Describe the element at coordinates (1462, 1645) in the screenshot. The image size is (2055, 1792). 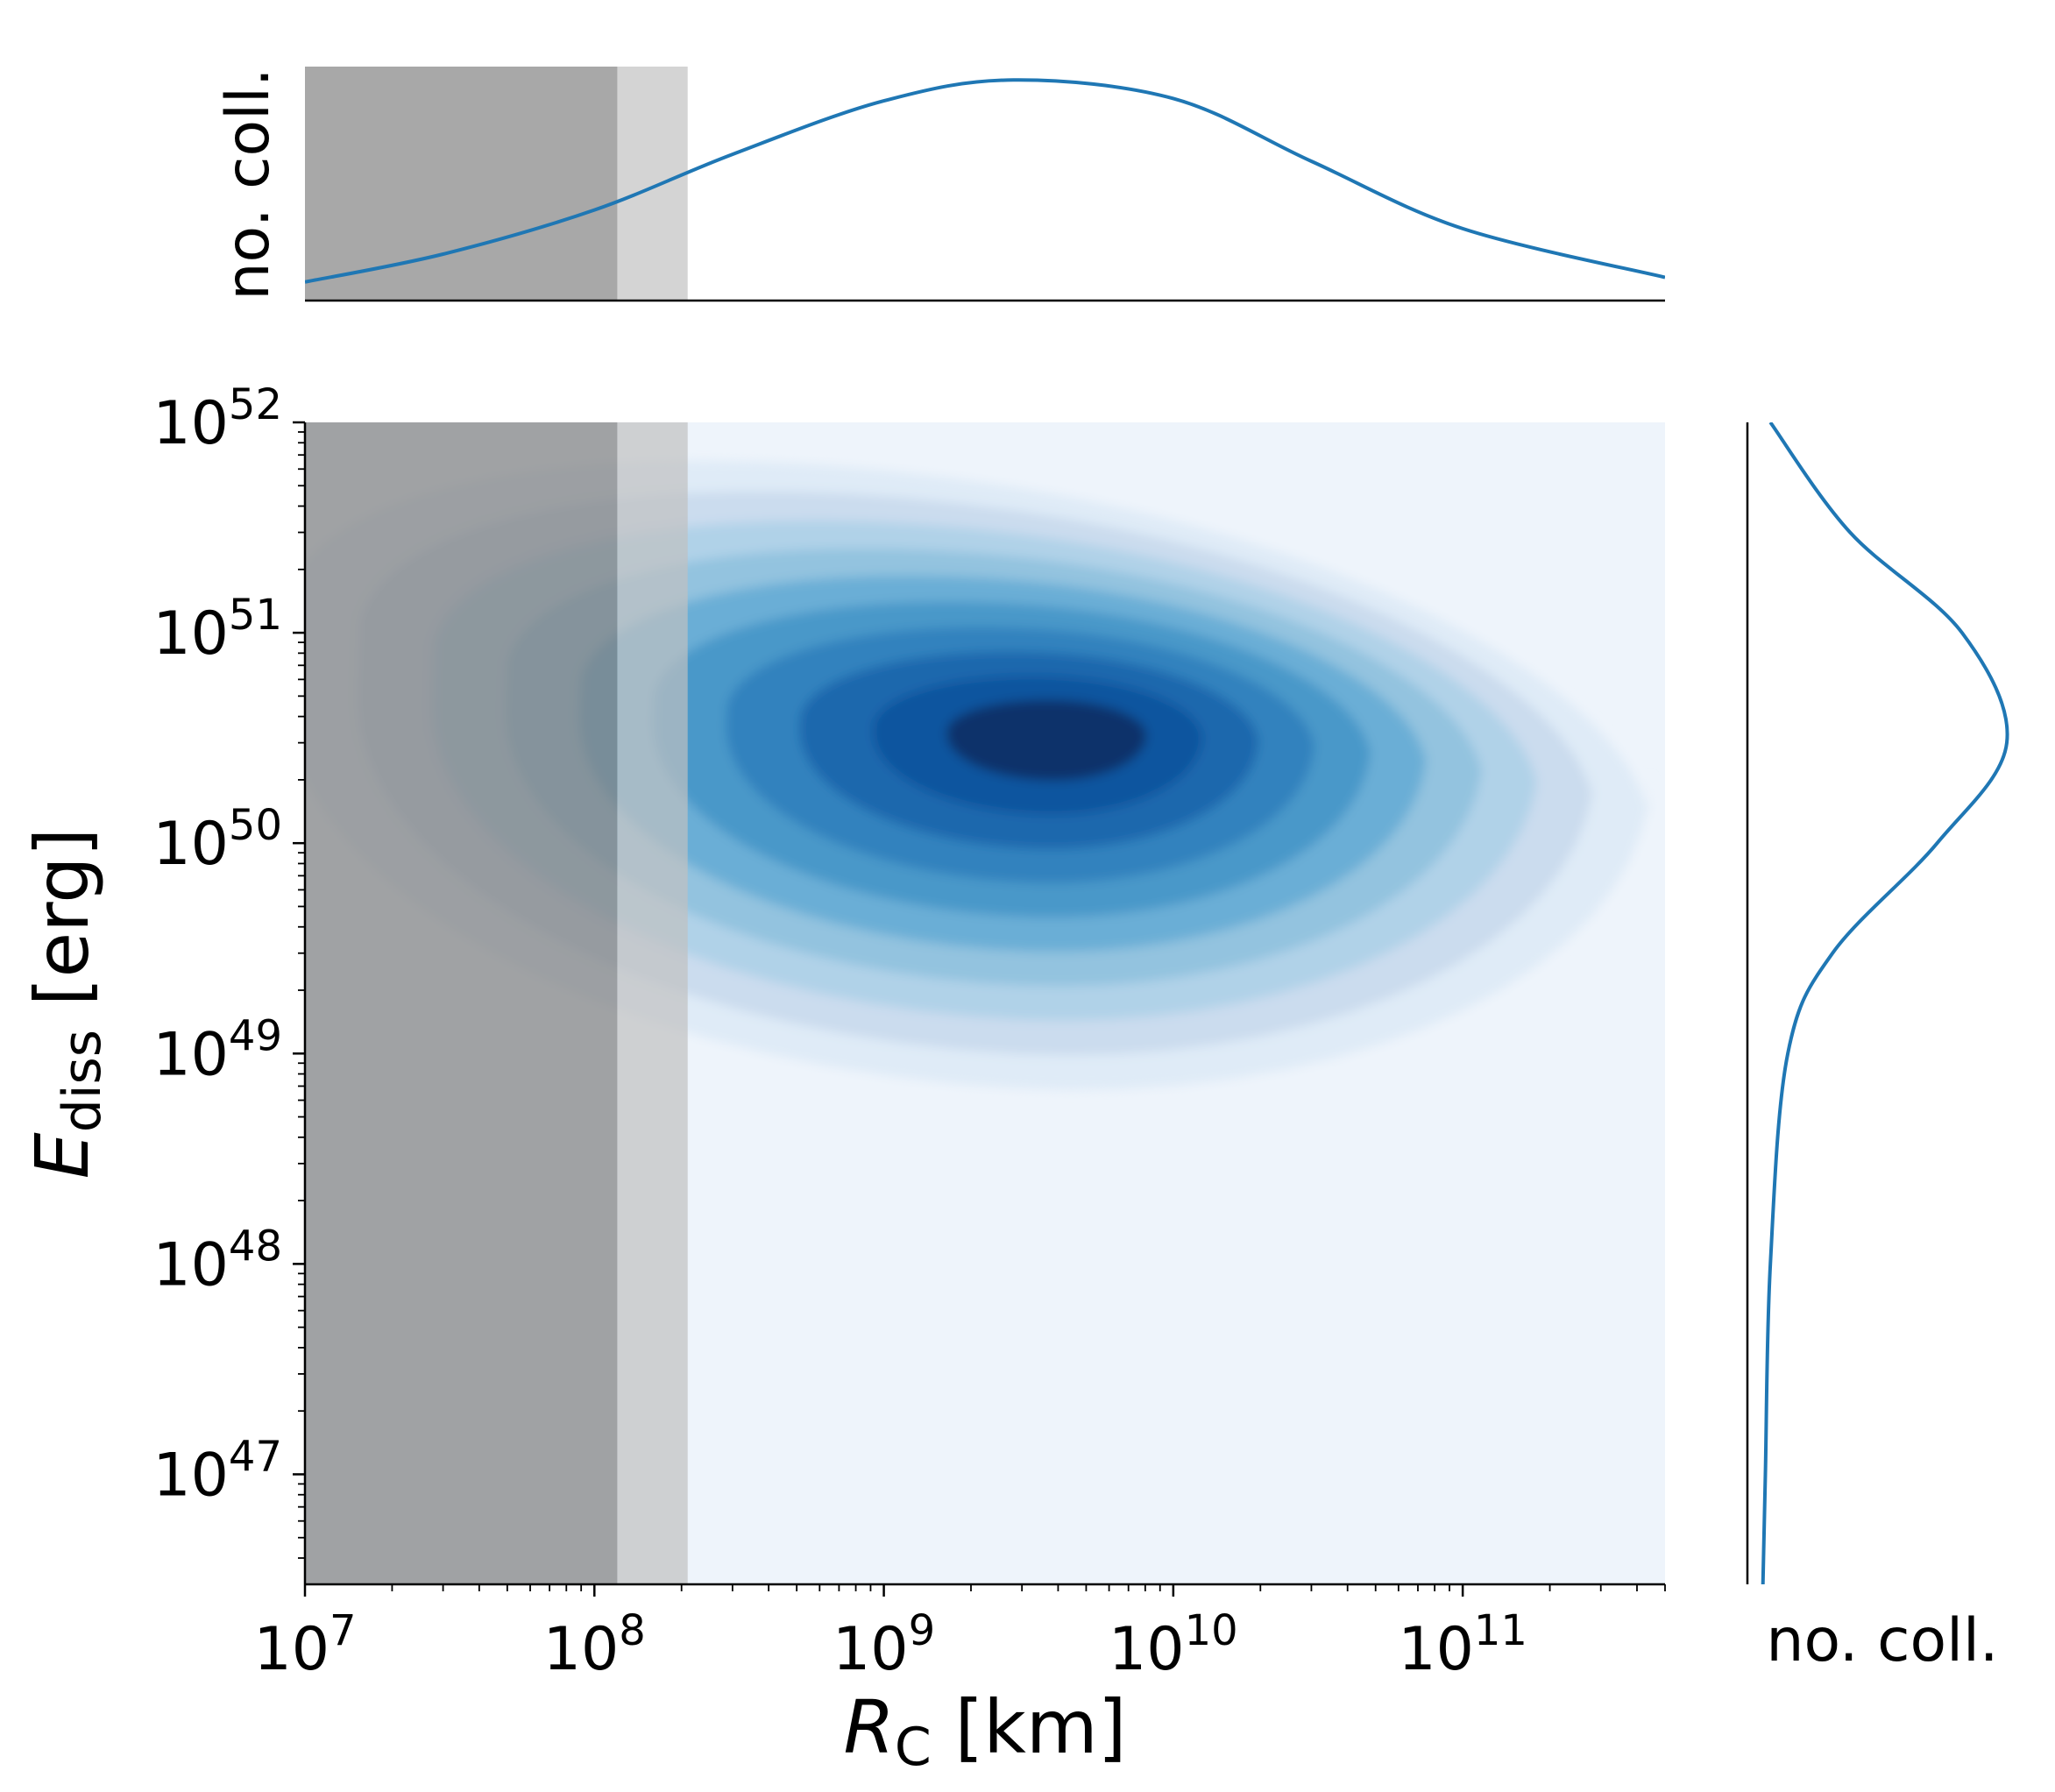
I see `x-tick-label: 1011` at that location.